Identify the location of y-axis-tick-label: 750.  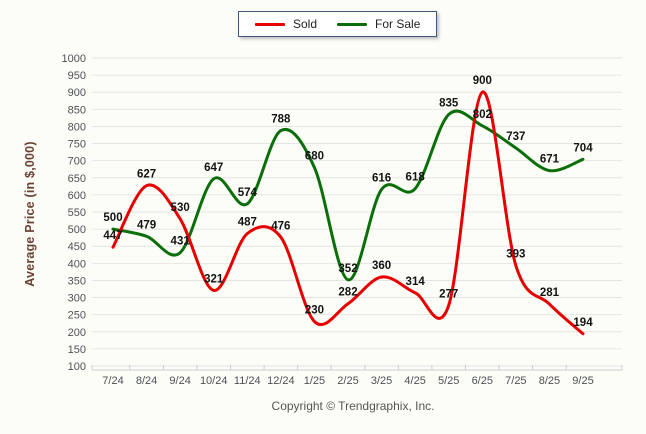
(77, 145).